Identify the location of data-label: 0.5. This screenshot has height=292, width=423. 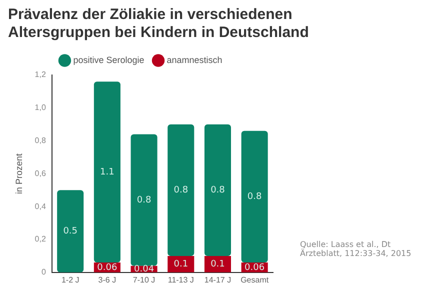
(70, 231).